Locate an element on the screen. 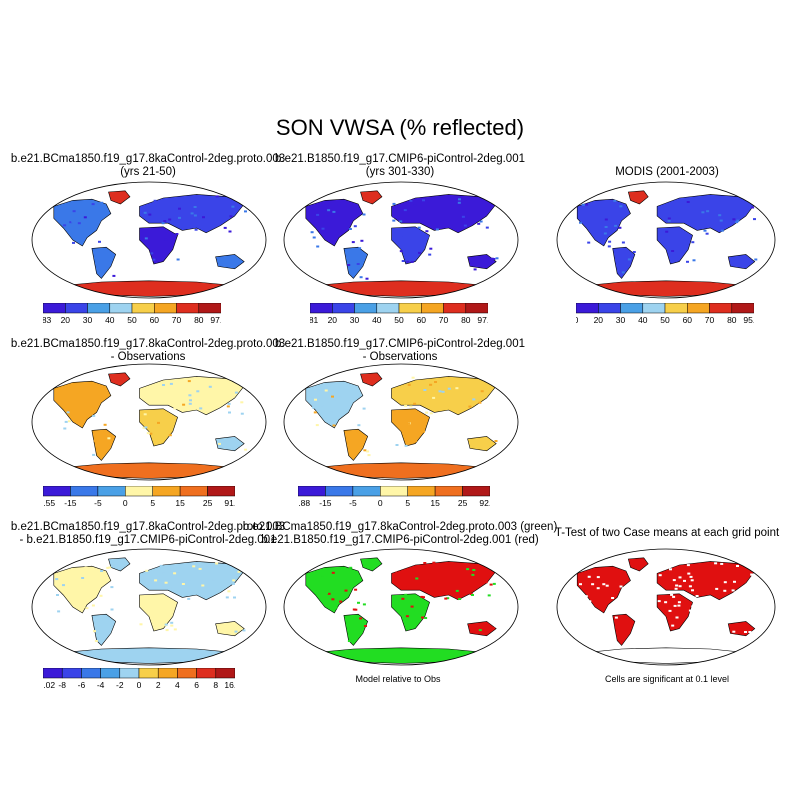 The height and width of the screenshot is (800, 800). colorbar-label: 60 is located at coordinates (688, 320).